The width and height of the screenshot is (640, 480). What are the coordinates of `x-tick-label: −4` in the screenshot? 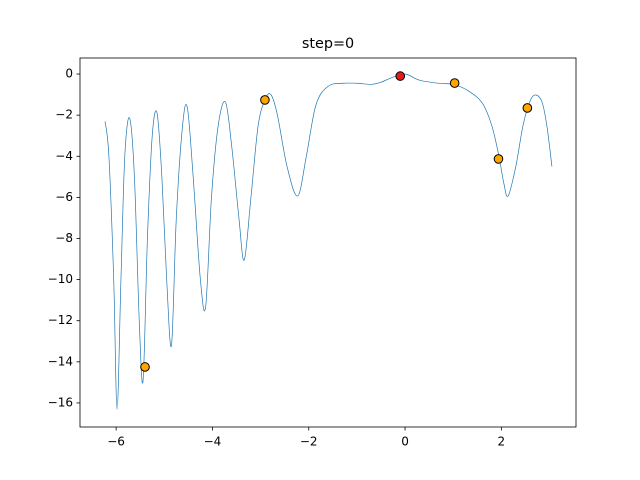 It's located at (213, 442).